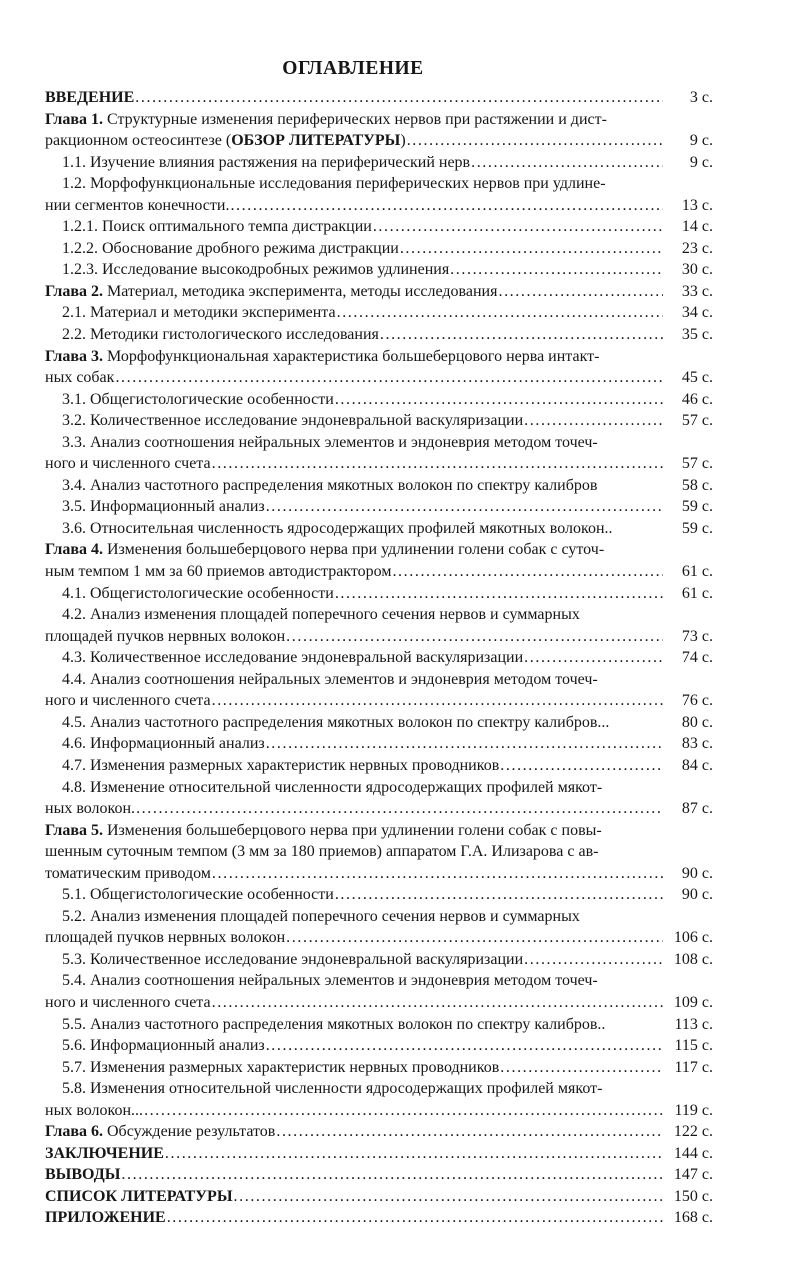 The width and height of the screenshot is (797, 1280). Describe the element at coordinates (697, 335) in the screenshot. I see `page-number: 35 с.` at that location.